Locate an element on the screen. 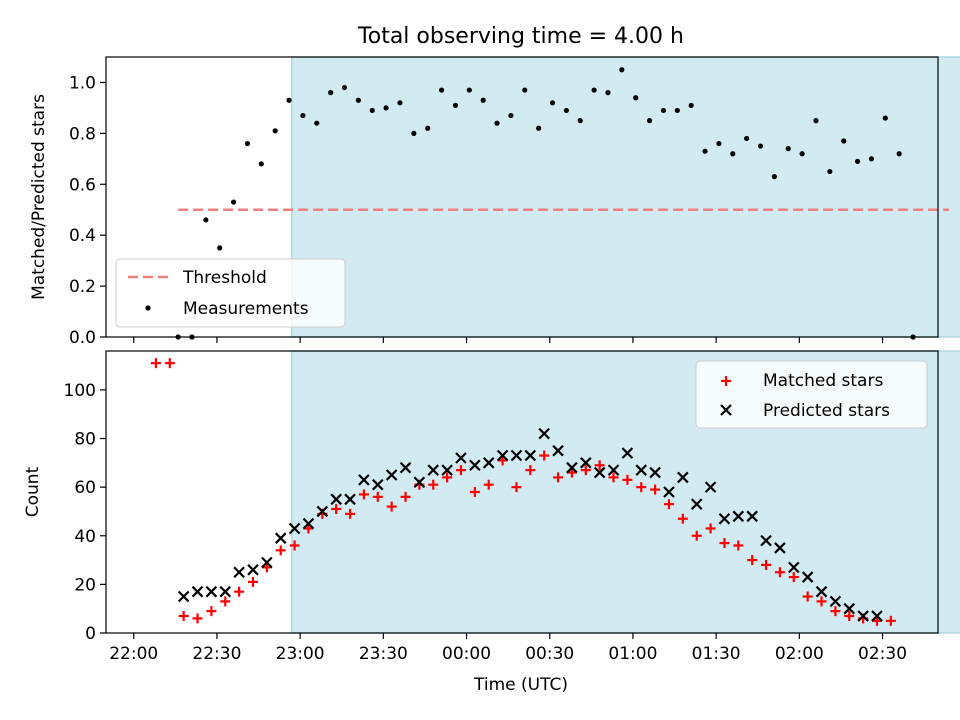 This screenshot has width=960, height=720. bottom-y-tick-label: 40 is located at coordinates (85, 537).